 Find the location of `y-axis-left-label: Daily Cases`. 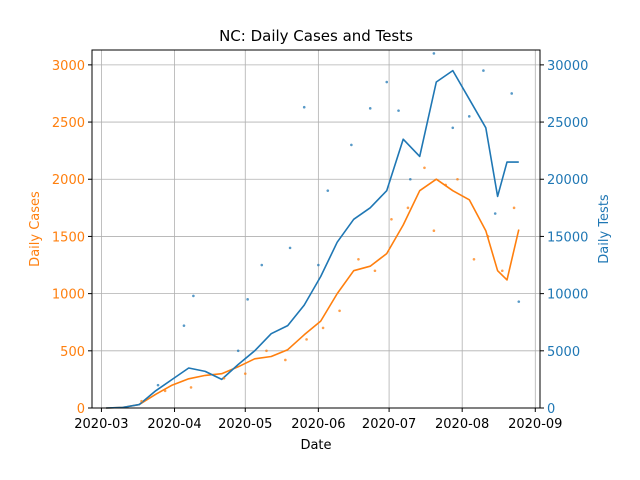

y-axis-left-label: Daily Cases is located at coordinates (35, 229).